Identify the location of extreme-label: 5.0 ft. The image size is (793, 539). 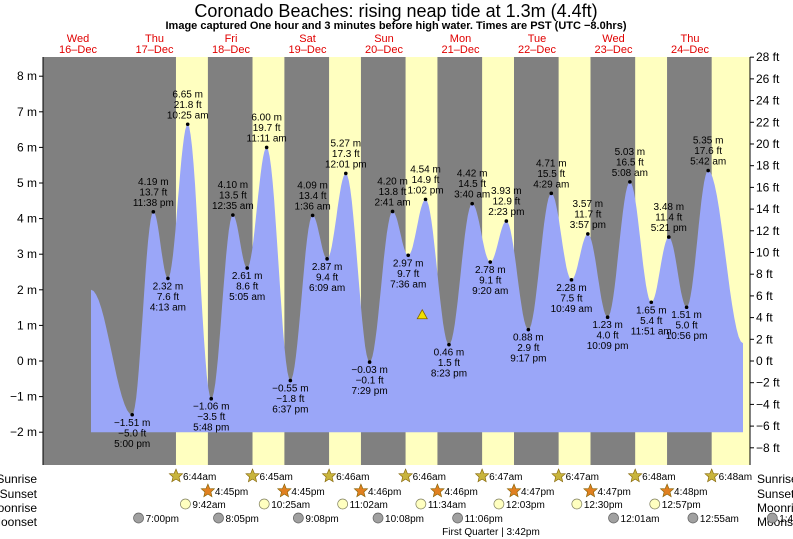
(686, 326).